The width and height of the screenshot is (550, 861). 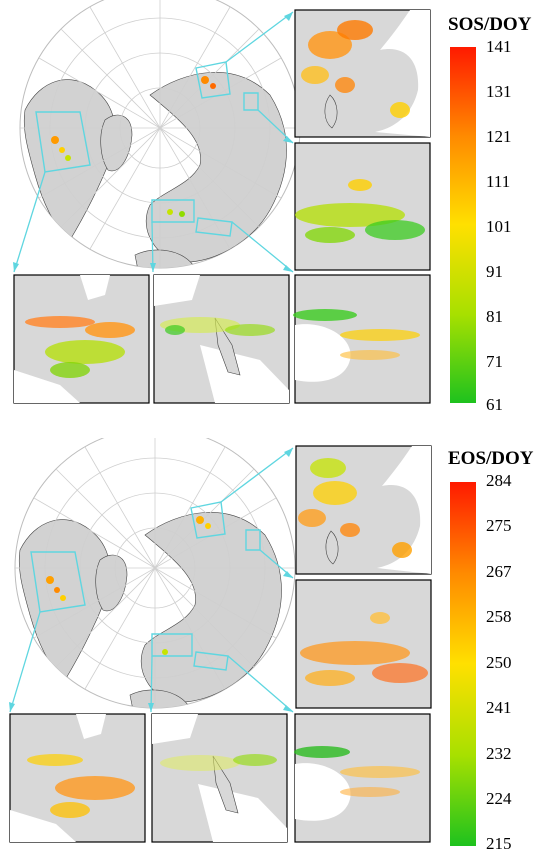 What do you see at coordinates (490, 24) in the screenshot?
I see `sos-legend-title: SOS/DOY` at bounding box center [490, 24].